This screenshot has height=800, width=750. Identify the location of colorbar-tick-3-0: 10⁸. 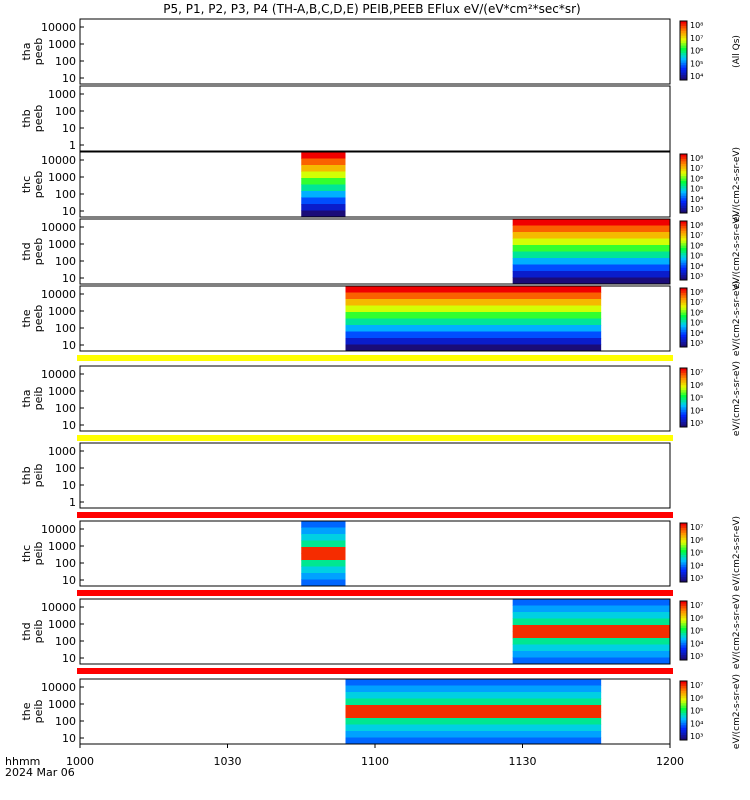
(696, 225).